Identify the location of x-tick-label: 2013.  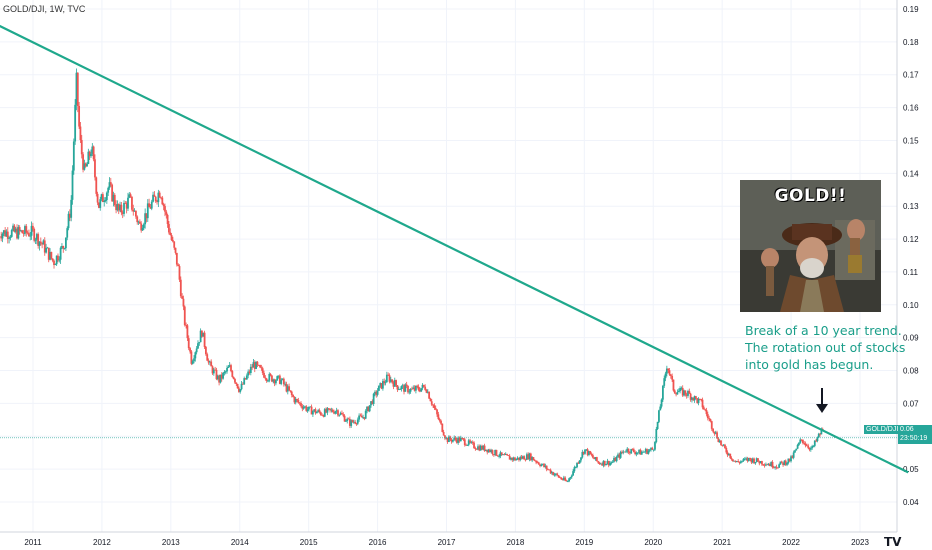
(171, 542).